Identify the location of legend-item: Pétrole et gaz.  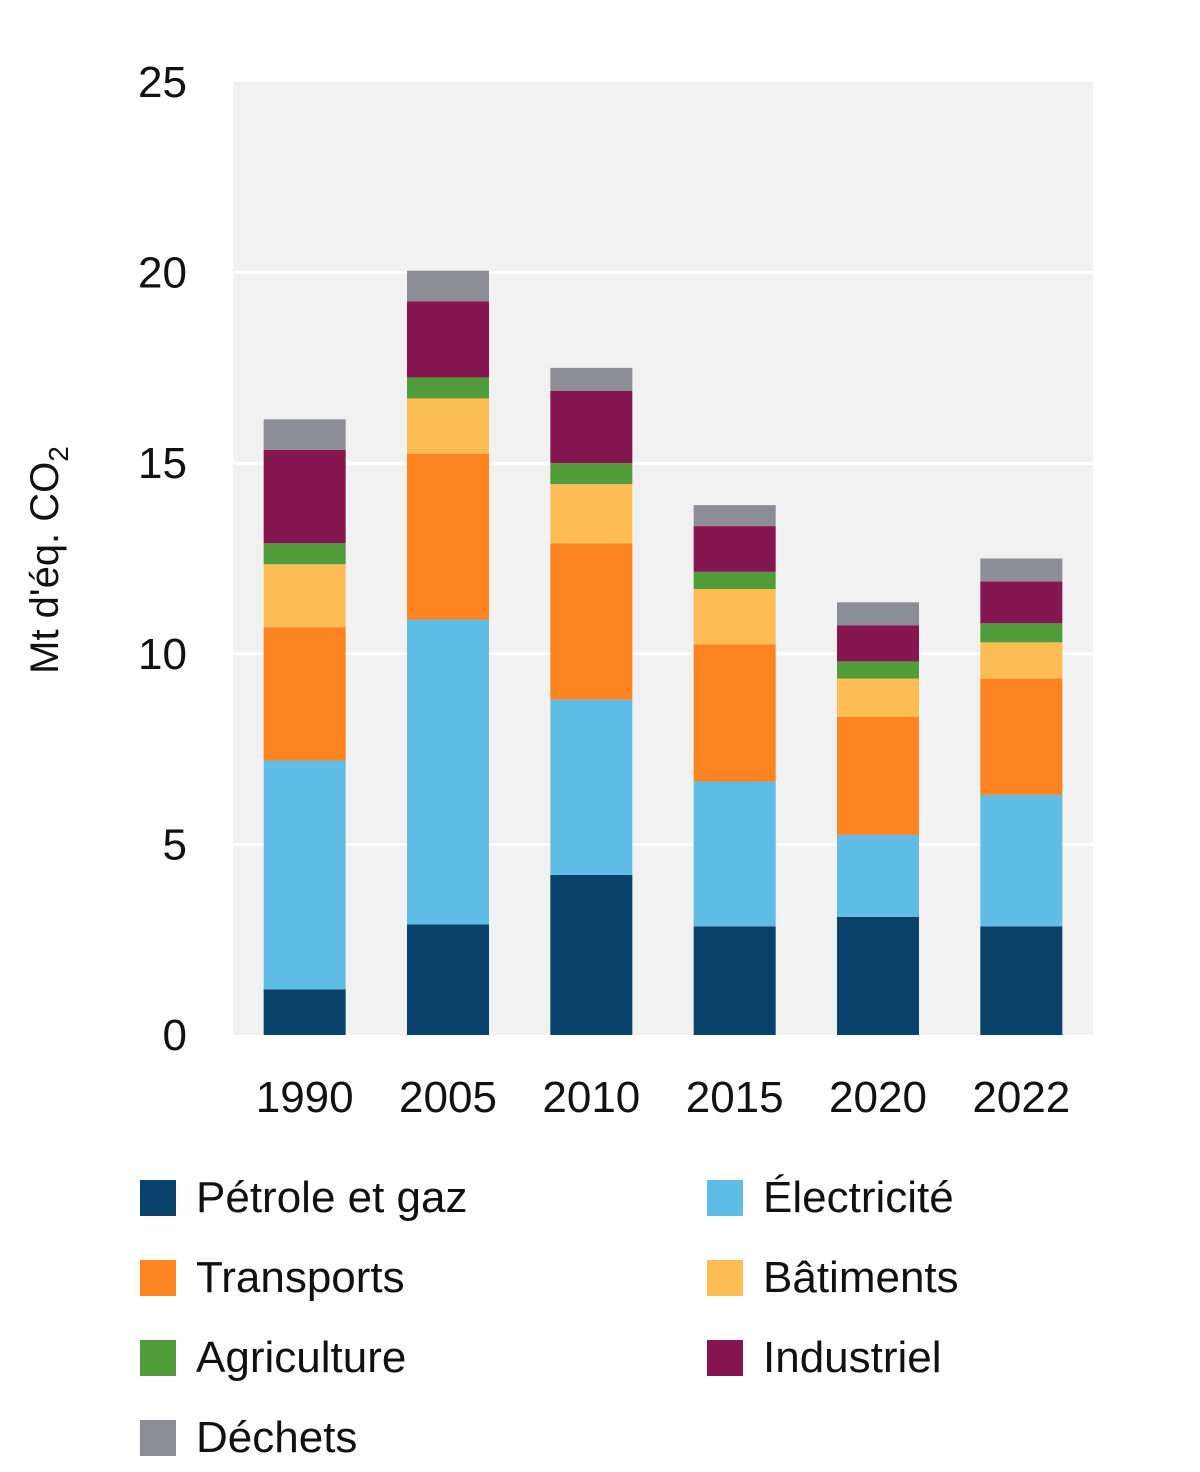
(304, 1198).